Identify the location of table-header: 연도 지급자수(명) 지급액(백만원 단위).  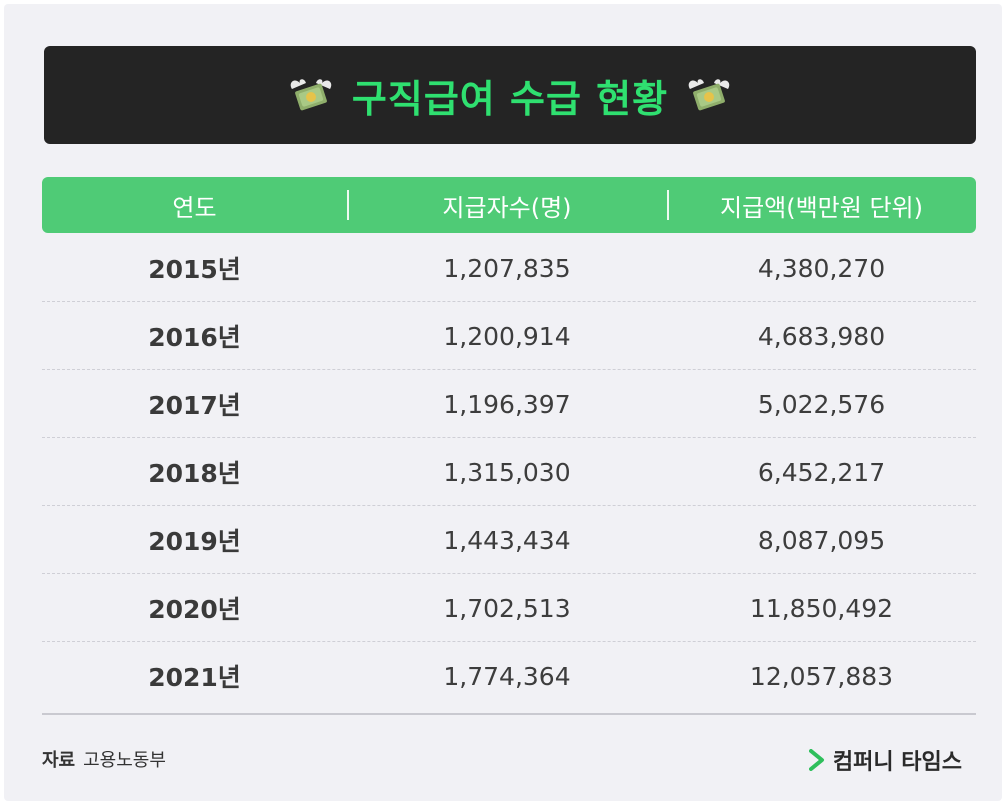
(509, 205).